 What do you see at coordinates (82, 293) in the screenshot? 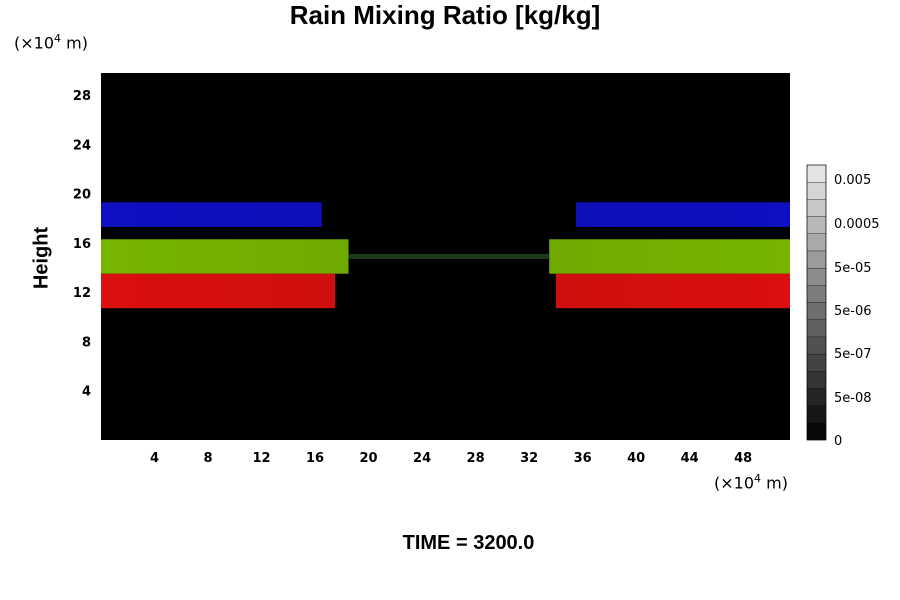
I see `y-tick-label: 12` at bounding box center [82, 293].